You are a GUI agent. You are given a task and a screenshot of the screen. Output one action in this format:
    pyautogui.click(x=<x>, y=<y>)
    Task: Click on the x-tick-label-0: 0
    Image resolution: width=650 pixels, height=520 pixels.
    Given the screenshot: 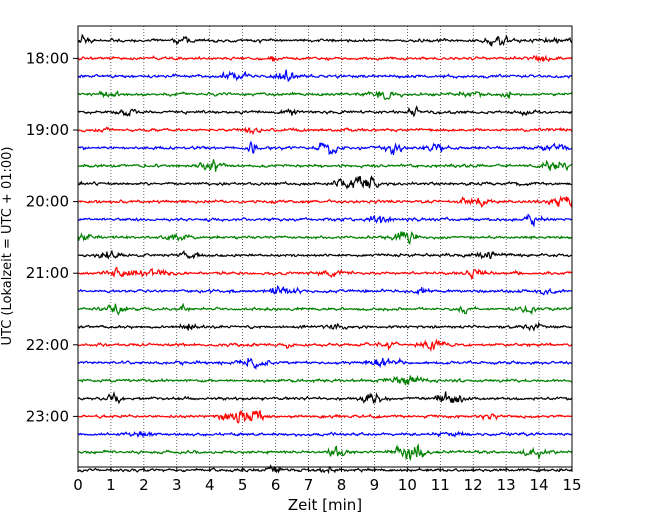 What is the action you would take?
    pyautogui.click(x=78, y=485)
    